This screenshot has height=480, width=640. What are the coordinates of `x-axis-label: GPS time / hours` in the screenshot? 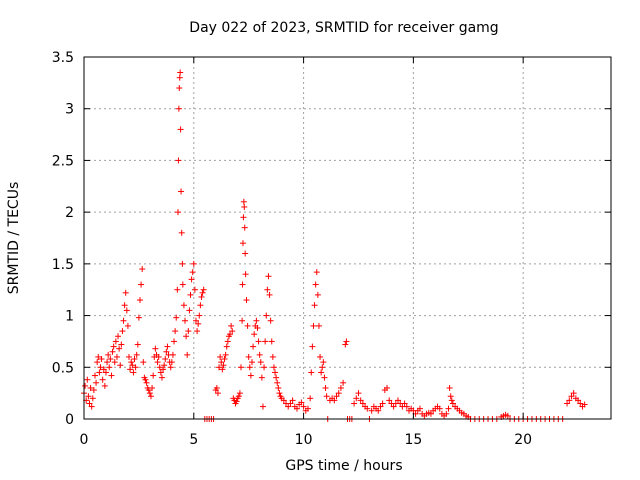 It's located at (343, 466).